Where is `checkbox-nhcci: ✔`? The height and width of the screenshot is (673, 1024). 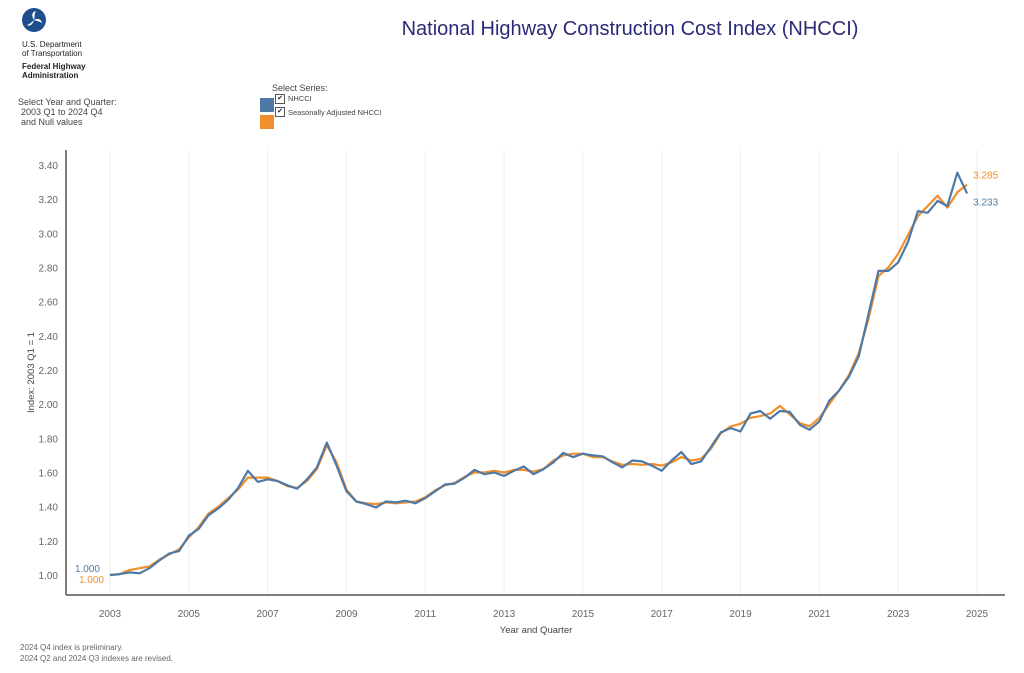 checkbox-nhcci: ✔ is located at coordinates (280, 99).